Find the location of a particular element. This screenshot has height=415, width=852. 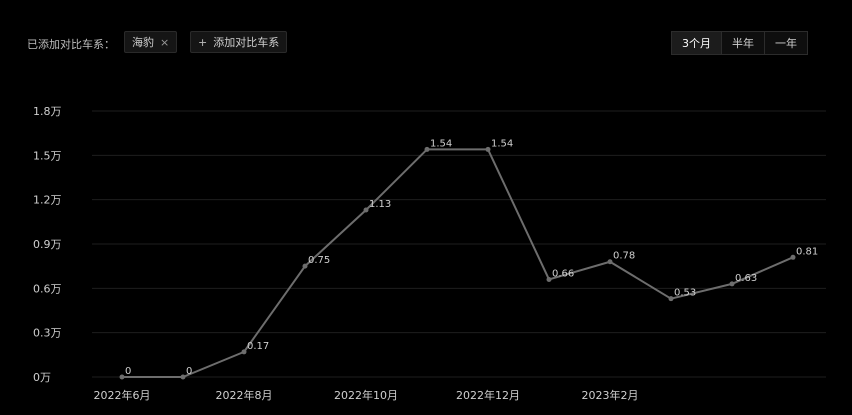

y-tick-label: 1.8万 is located at coordinates (47, 111).